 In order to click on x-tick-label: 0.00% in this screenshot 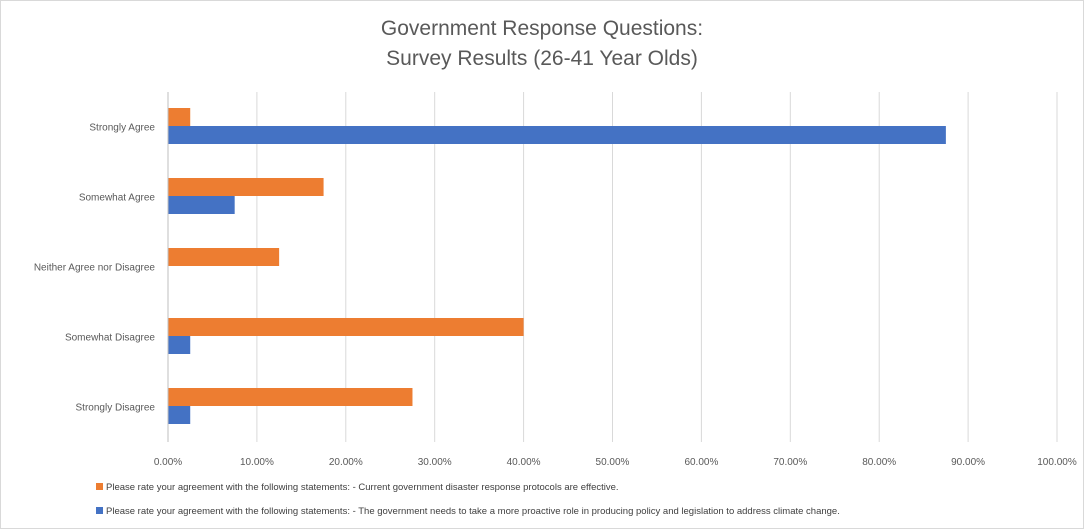, I will do `click(168, 462)`.